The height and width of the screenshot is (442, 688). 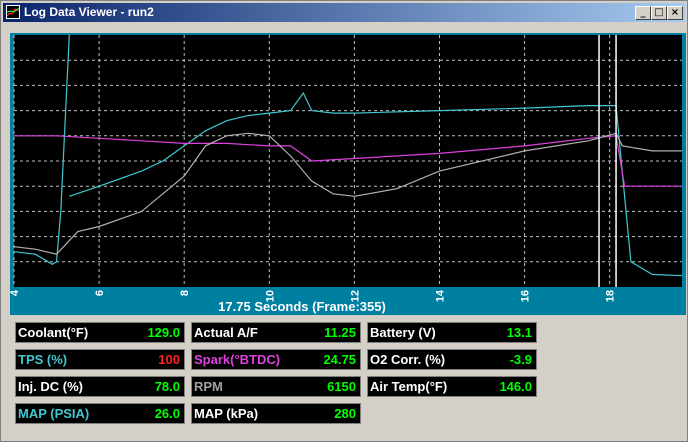 What do you see at coordinates (270, 296) in the screenshot?
I see `x-tick-label: 10` at bounding box center [270, 296].